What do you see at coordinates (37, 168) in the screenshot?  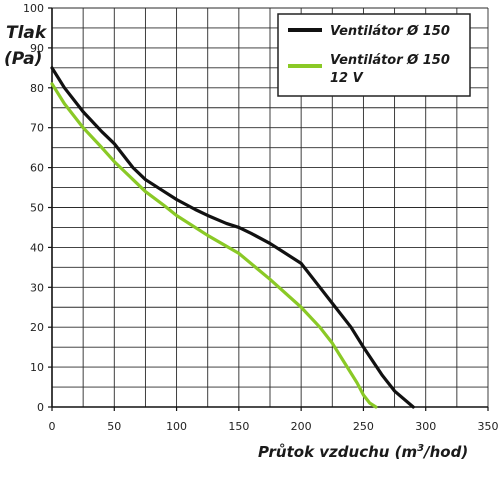 I see `y-tick-label: 60` at bounding box center [37, 168].